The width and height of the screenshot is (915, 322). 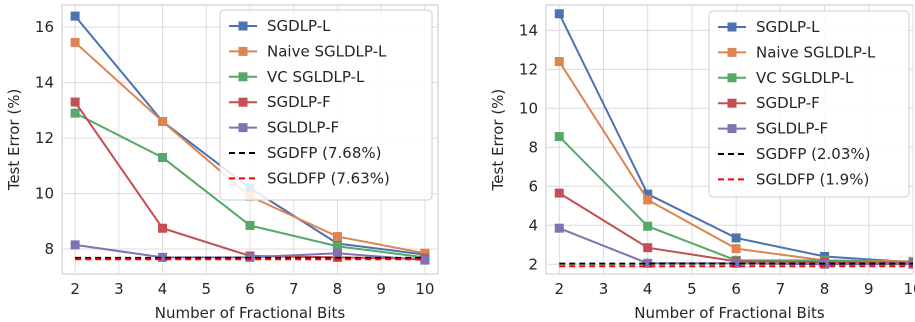 I want to click on legend-item: SGLDFP (7.63%), so click(x=309, y=178).